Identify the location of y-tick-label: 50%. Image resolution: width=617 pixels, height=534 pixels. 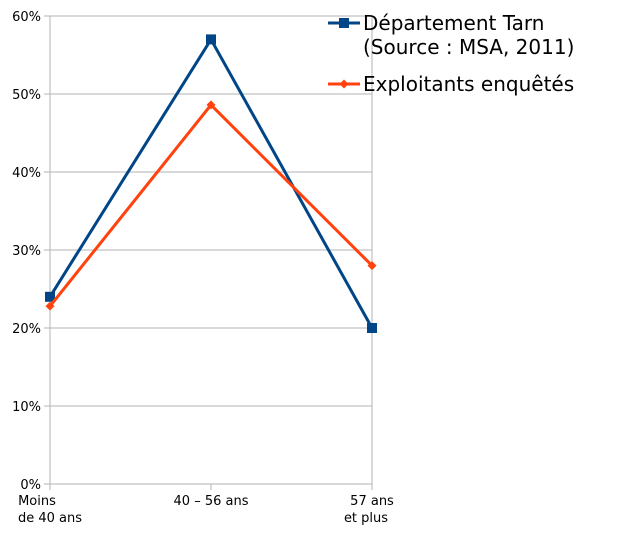
(26, 95).